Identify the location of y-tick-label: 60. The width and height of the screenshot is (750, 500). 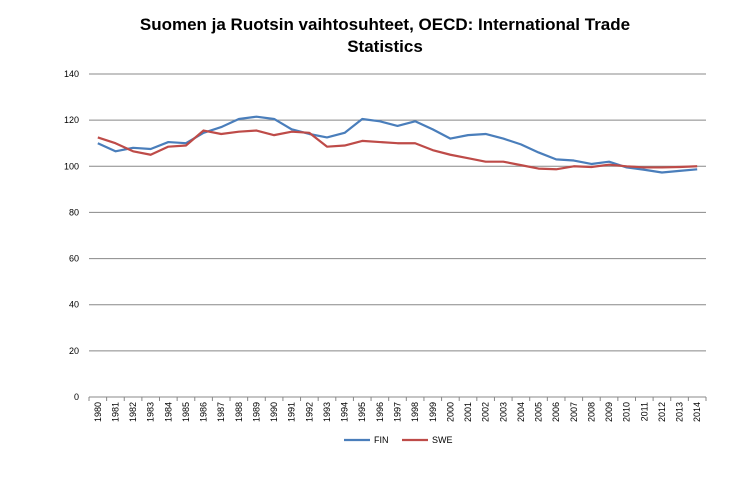
(74, 259).